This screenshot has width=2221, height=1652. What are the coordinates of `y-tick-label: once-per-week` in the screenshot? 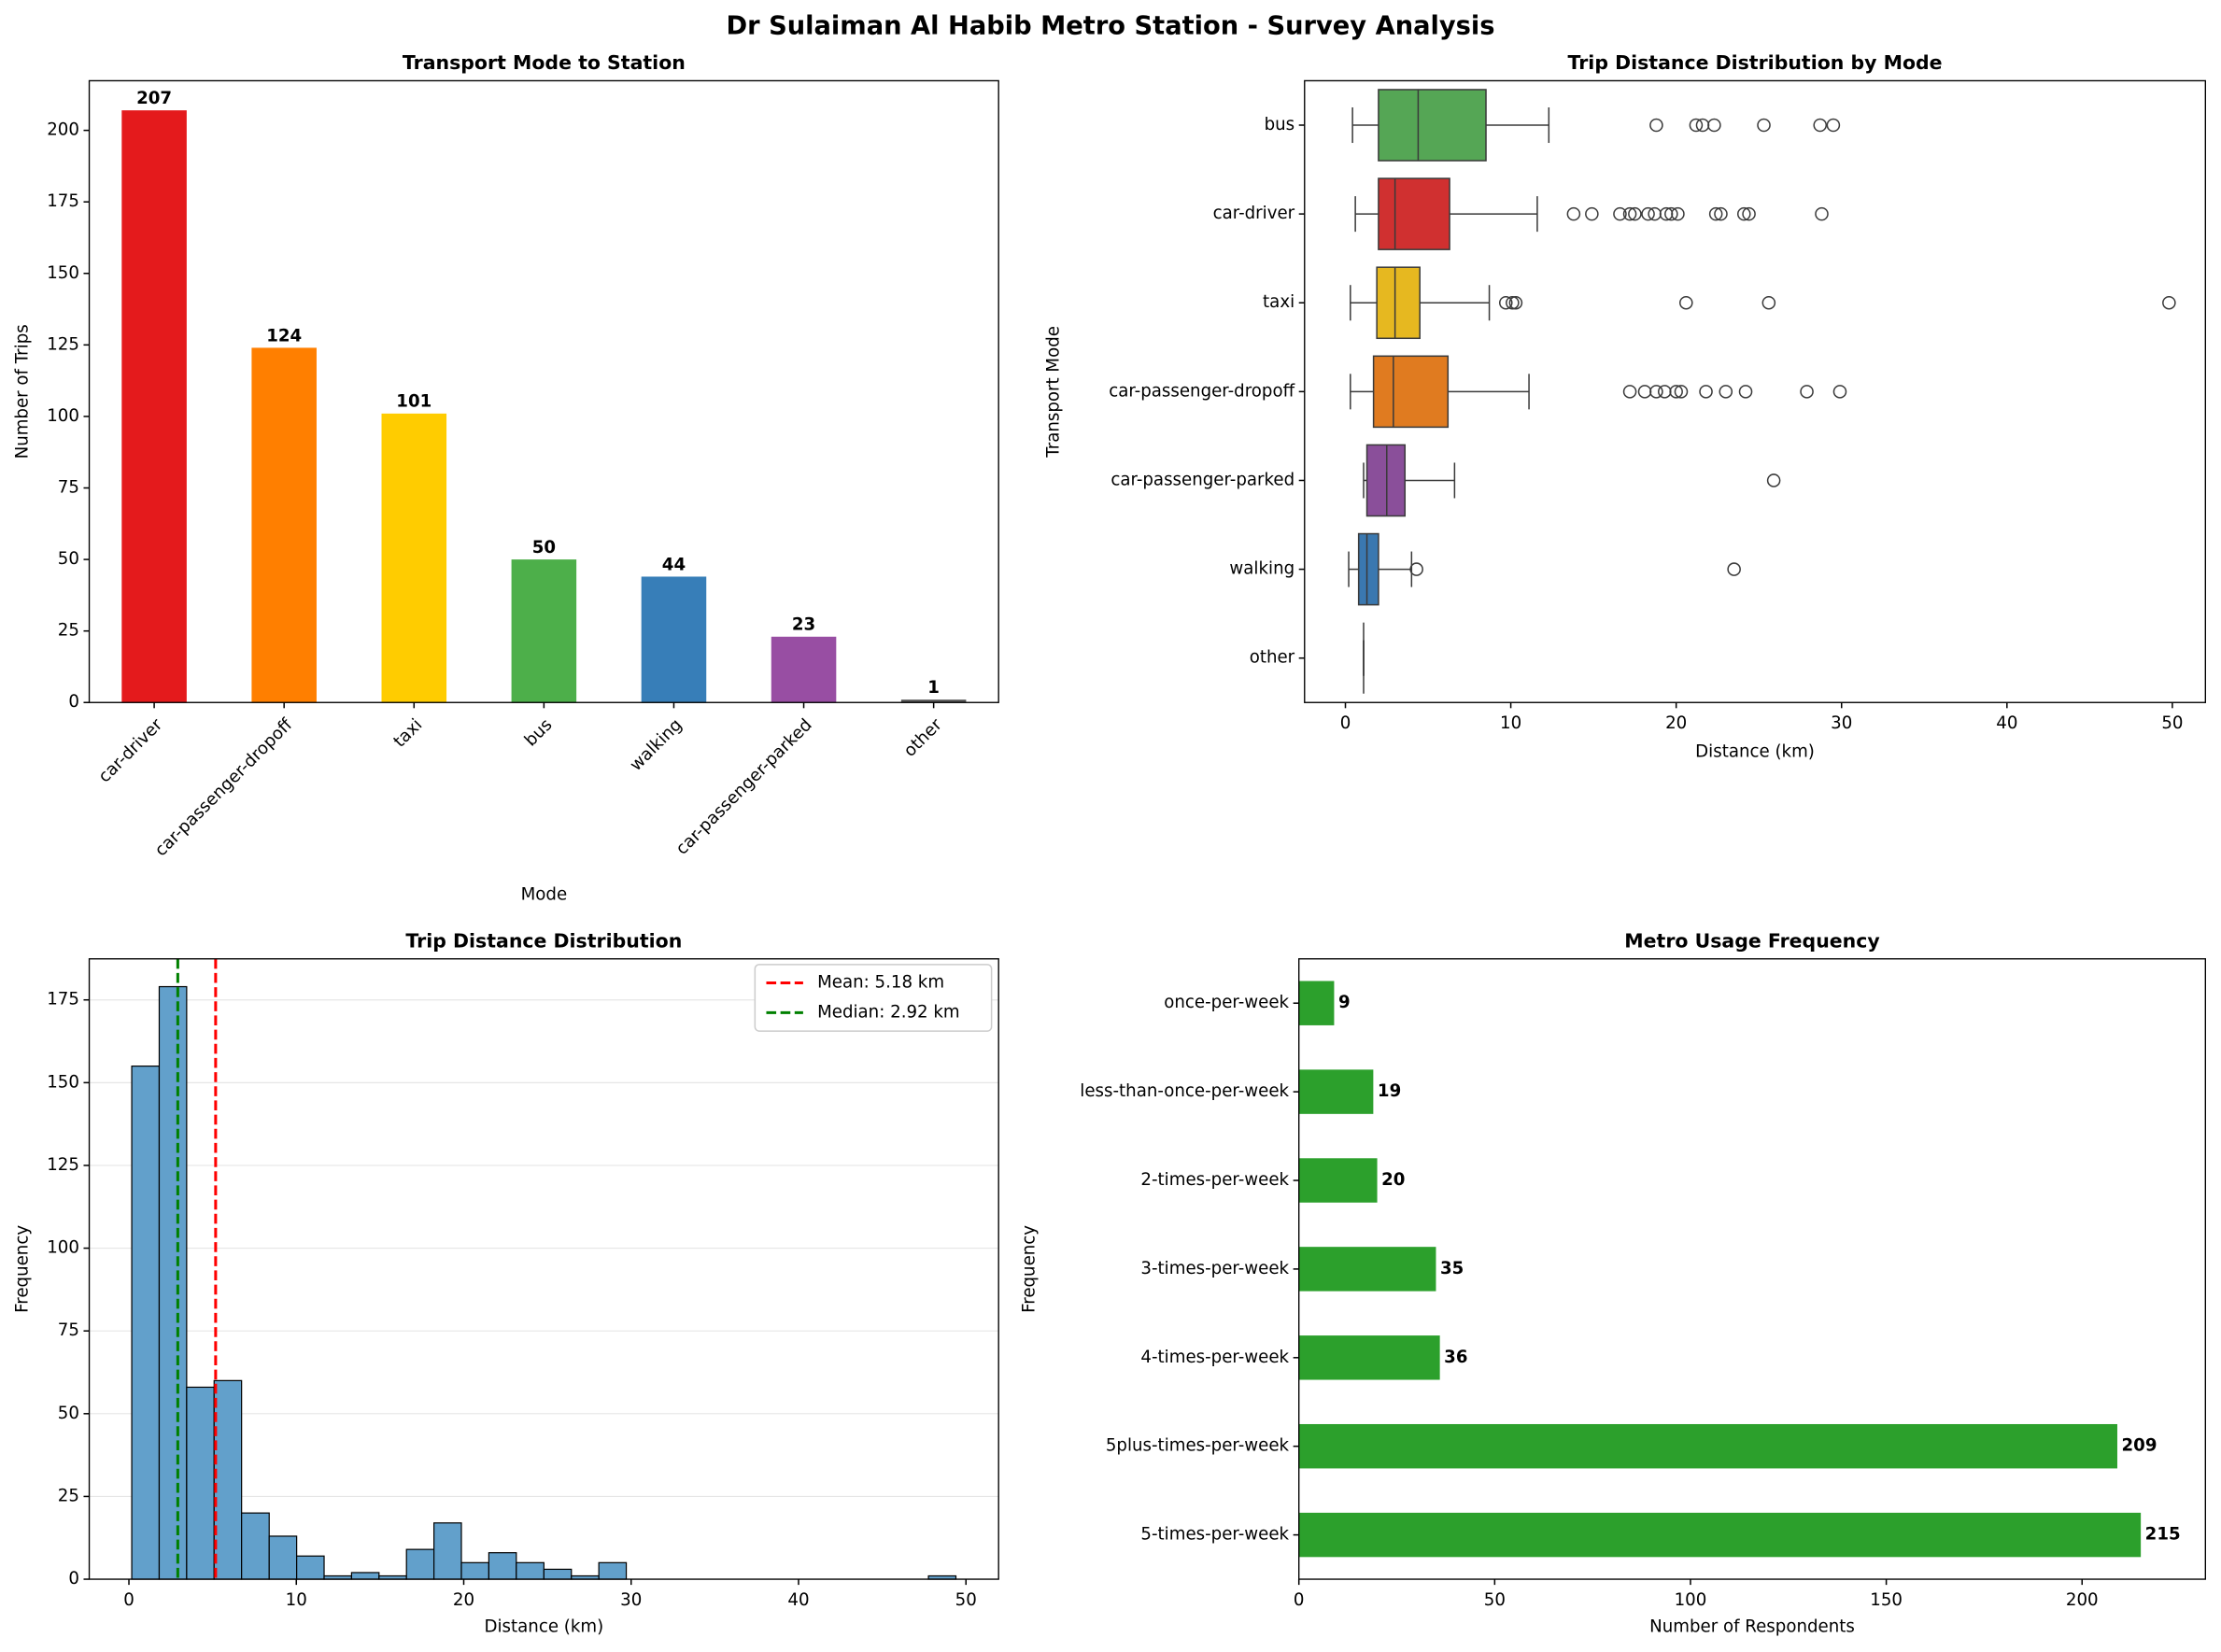 It's located at (1226, 1002).